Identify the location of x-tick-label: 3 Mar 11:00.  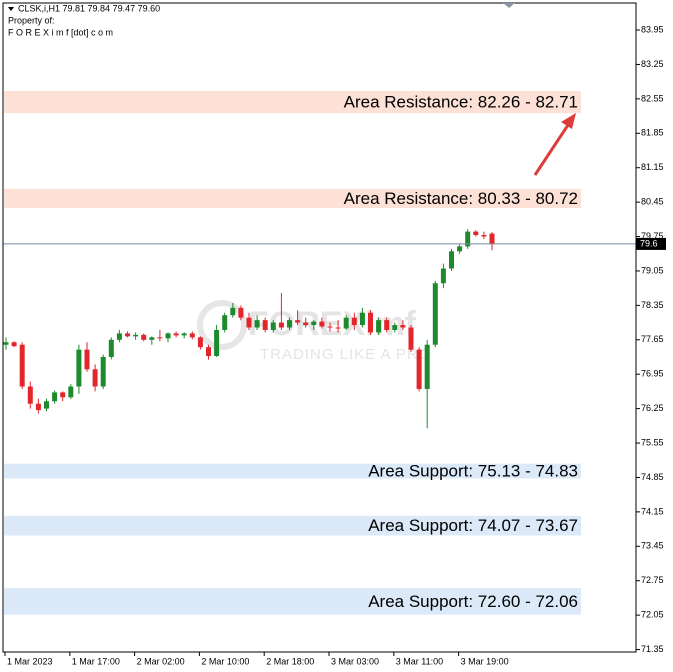
(419, 661).